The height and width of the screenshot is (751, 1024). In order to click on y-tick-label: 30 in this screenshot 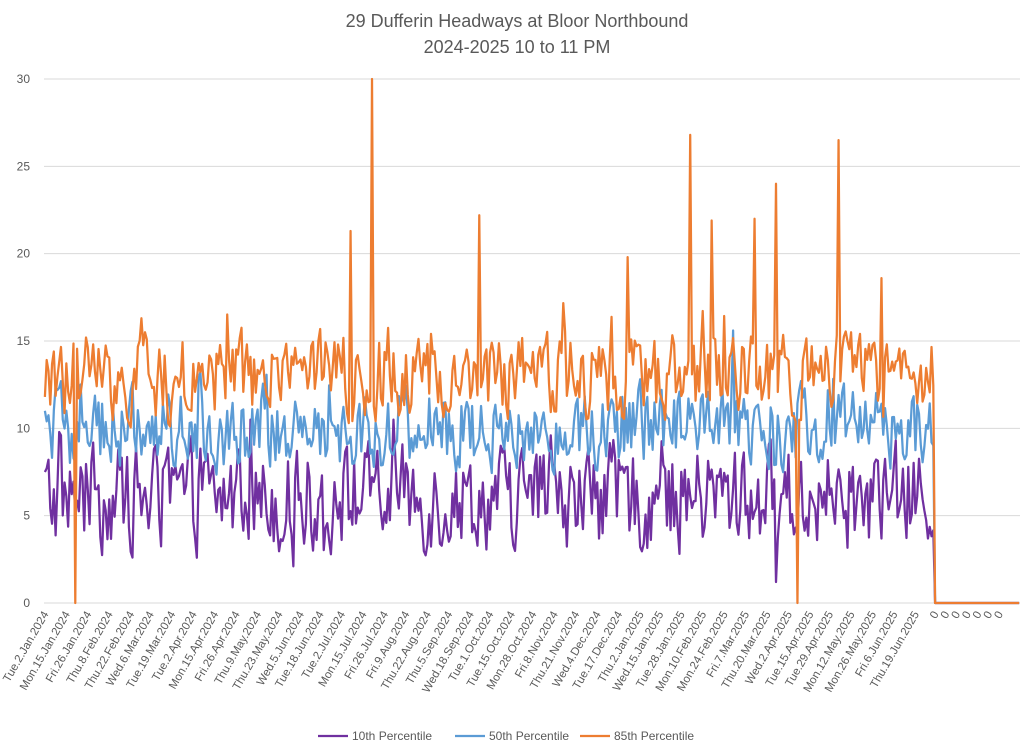, I will do `click(24, 79)`.